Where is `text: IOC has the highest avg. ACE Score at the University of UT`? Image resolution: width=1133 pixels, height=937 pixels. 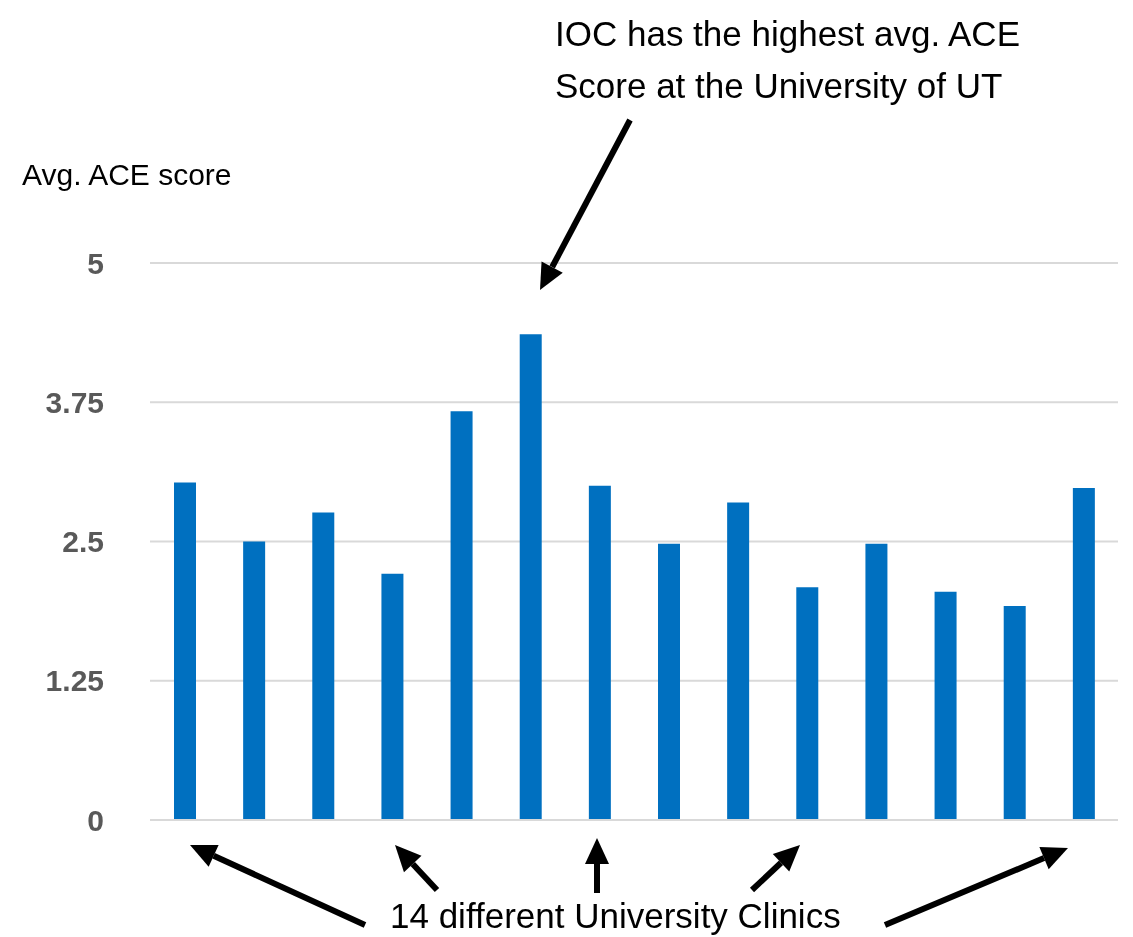 text: IOC has the highest avg. ACE Score at the University of UT is located at coordinates (788, 60).